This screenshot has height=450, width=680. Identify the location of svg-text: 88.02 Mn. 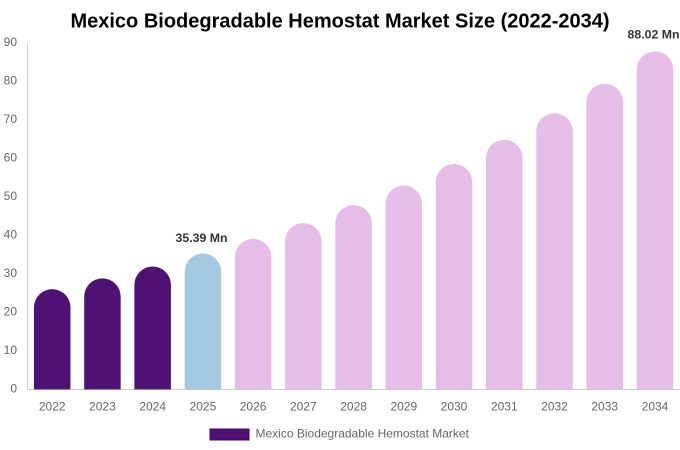
(654, 35).